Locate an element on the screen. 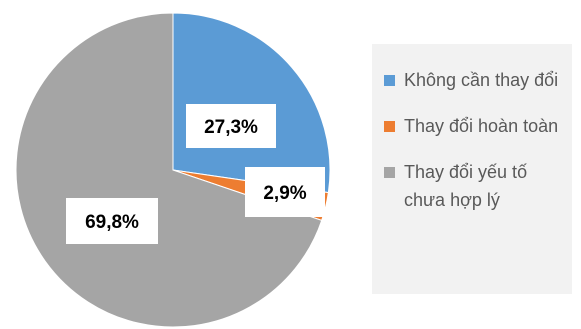 The image size is (581, 329). legend-item-thay-doi-yeu-to-chua-hop-ly: Thay đổi yếu tố chưa hợp lý is located at coordinates (473, 186).